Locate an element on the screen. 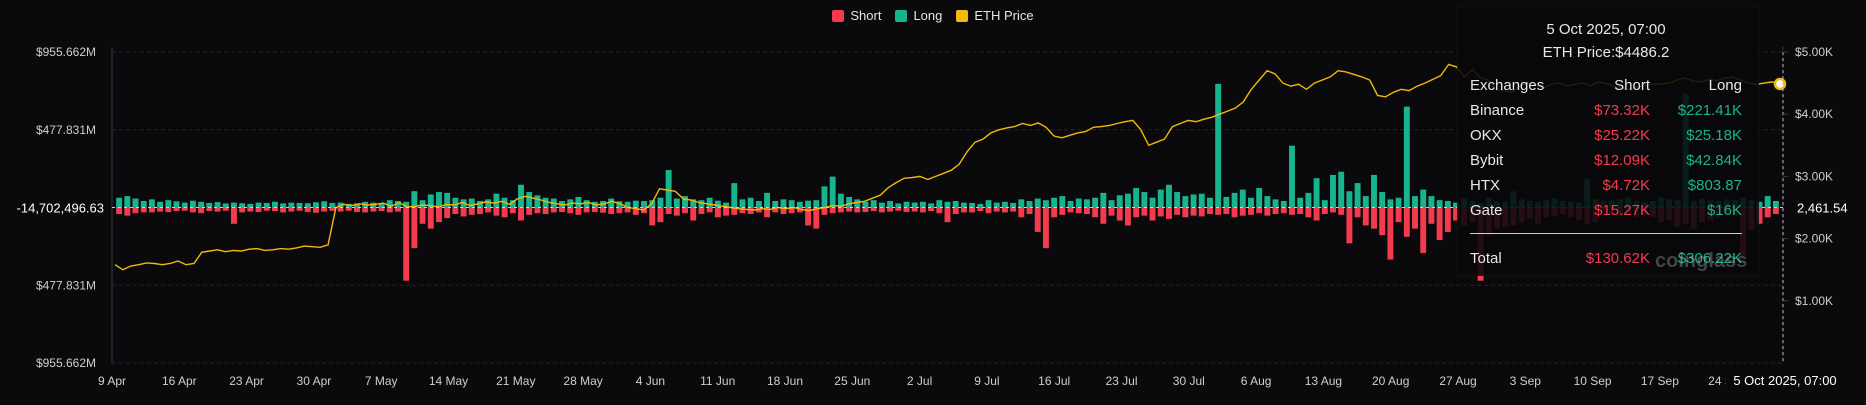 This screenshot has height=405, width=1866. legend-item-eth-price: ETH Price is located at coordinates (995, 15).